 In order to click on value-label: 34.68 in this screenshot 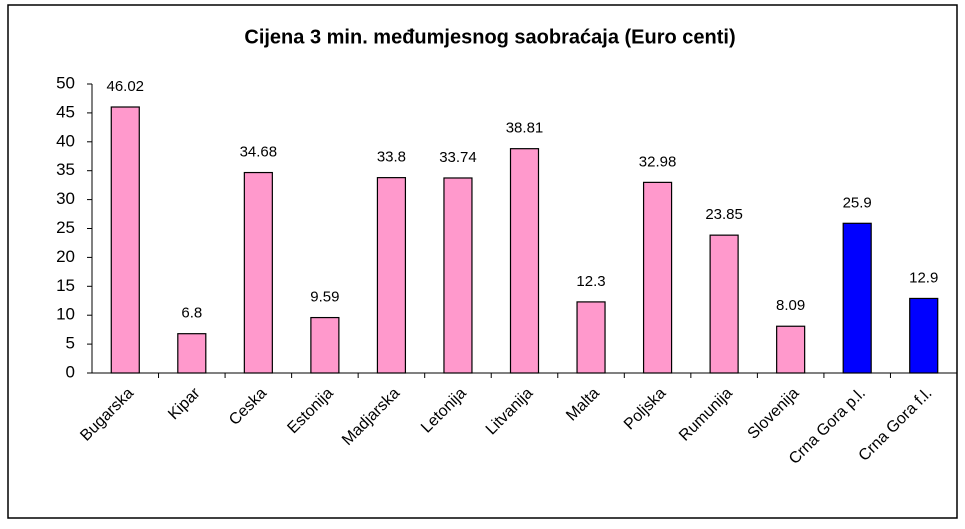, I will do `click(259, 152)`.